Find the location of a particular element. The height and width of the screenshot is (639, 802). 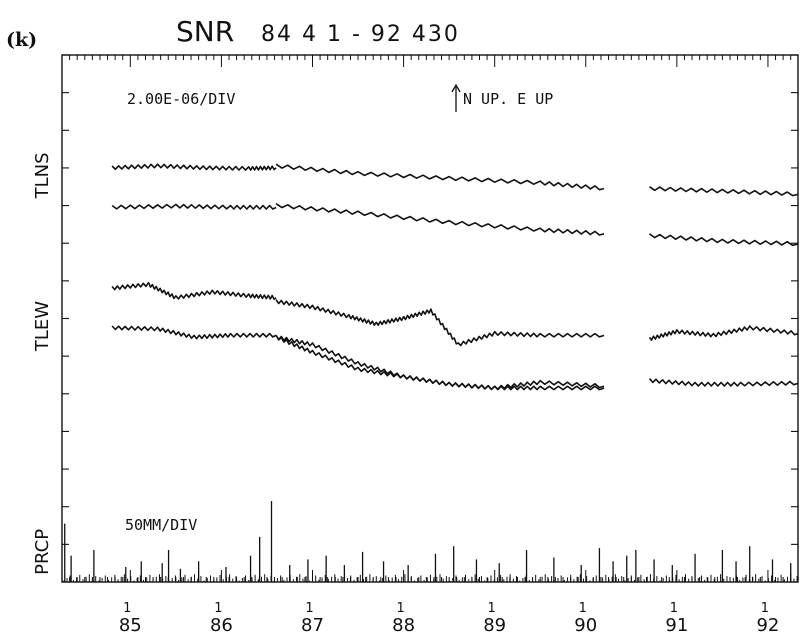

y-axis-label: TLEW is located at coordinates (42, 326).